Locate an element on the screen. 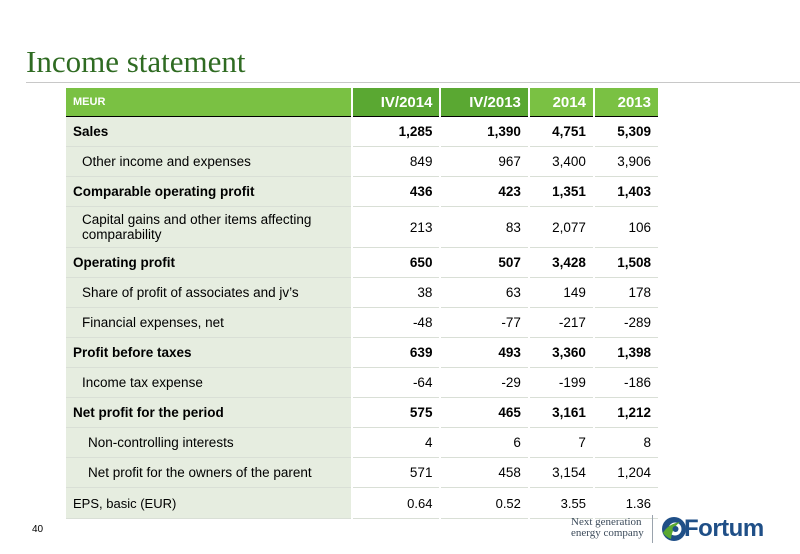 Image resolution: width=800 pixels, height=554 pixels. row-value: 423 is located at coordinates (485, 191).